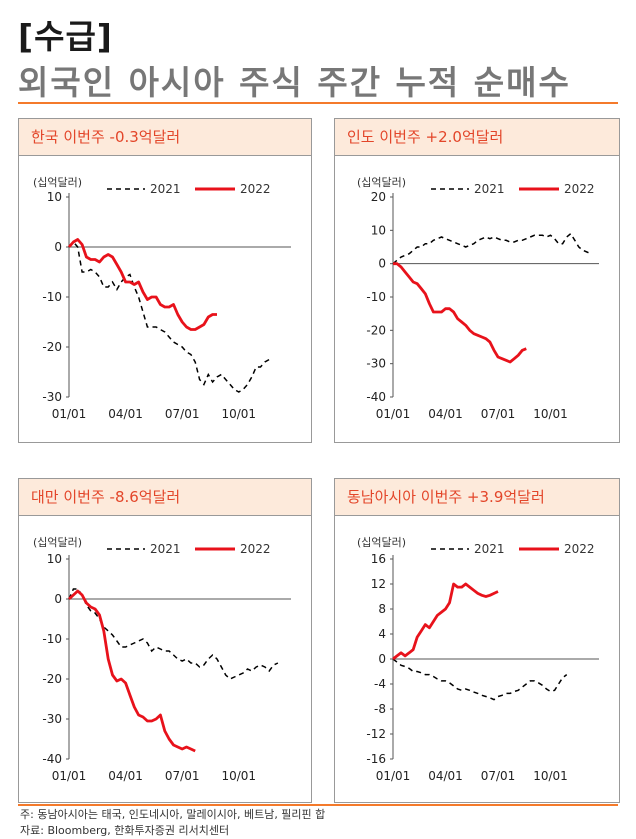  I want to click on bottom-divider, so click(318, 805).